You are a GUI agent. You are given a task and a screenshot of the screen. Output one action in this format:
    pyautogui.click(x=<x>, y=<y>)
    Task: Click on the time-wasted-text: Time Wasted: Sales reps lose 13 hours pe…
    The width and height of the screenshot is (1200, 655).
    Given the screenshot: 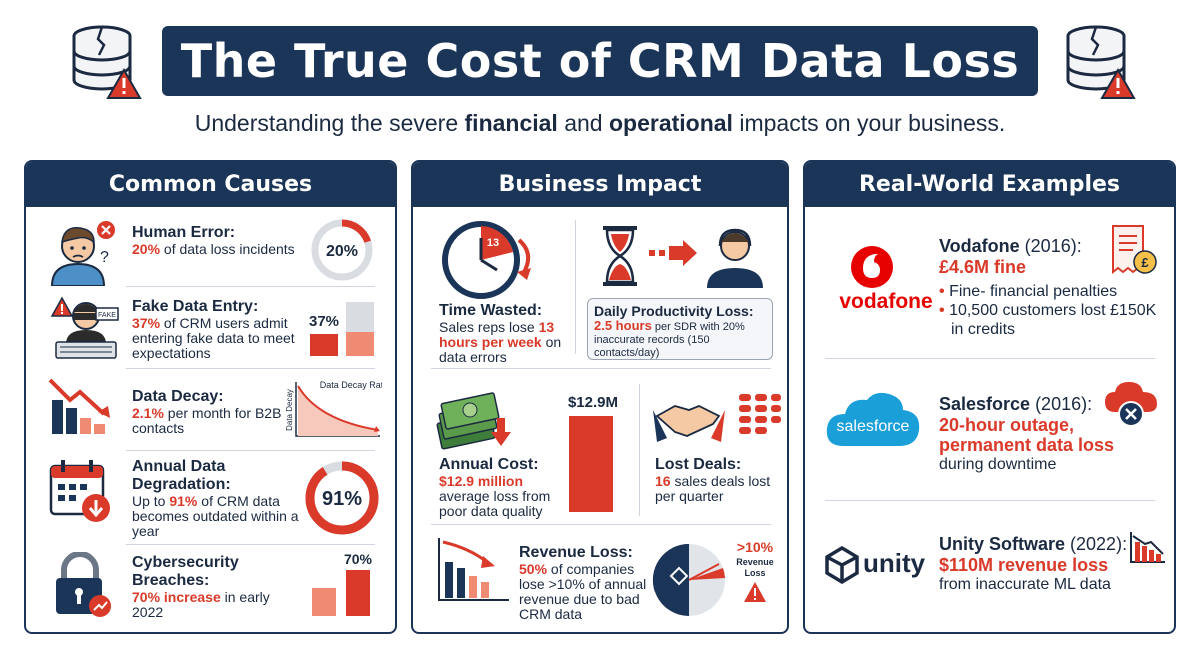 What is the action you would take?
    pyautogui.click(x=500, y=333)
    